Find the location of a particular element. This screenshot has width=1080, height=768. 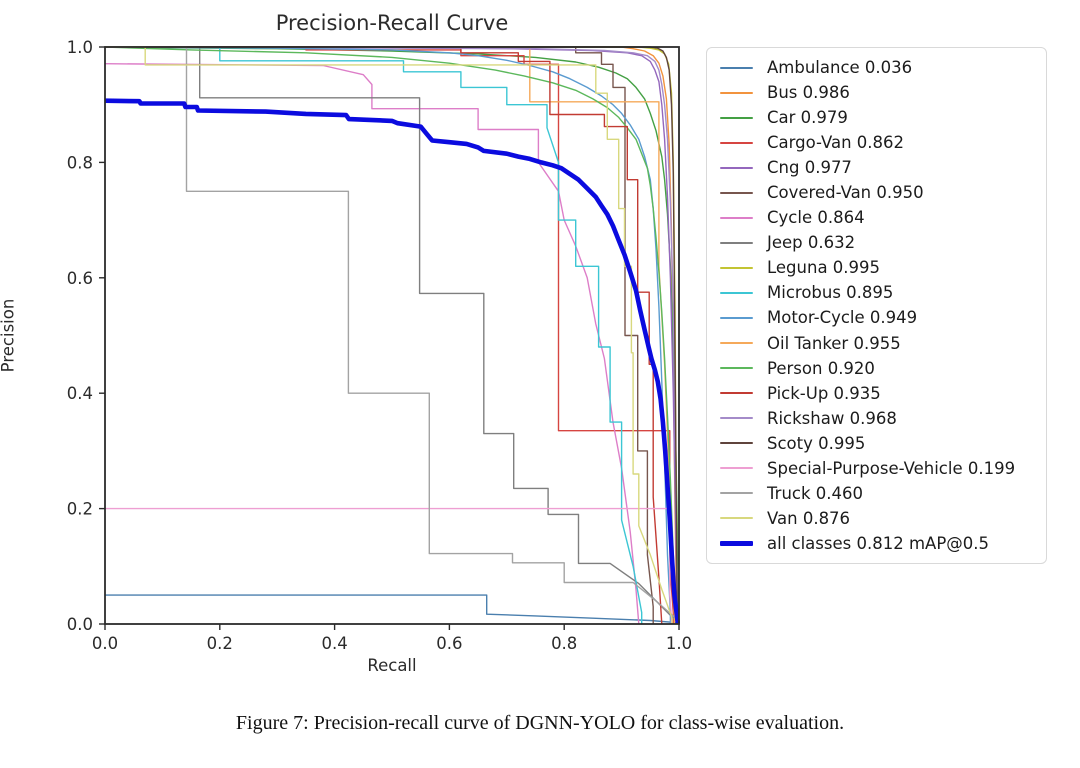

legend-label: Van 0.876 is located at coordinates (809, 518).